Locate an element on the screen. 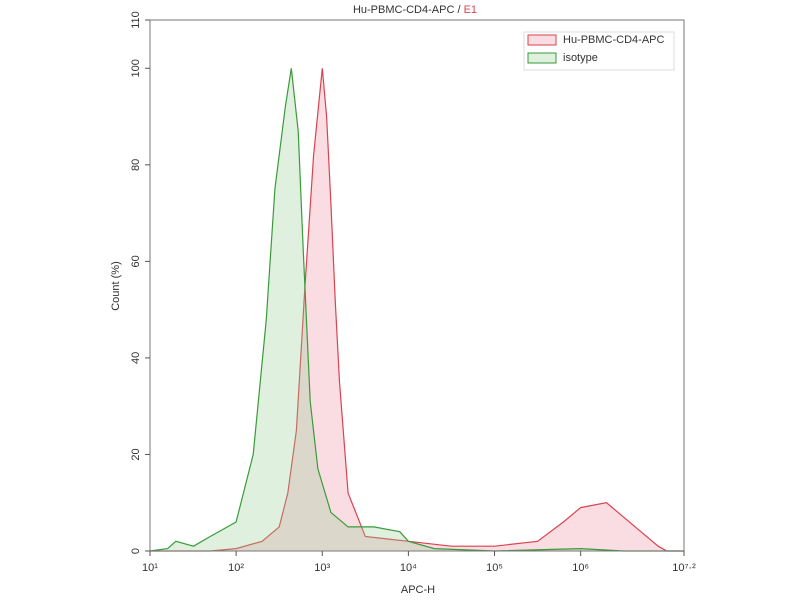 The image size is (800, 600). x-tick-label: 10⁶ is located at coordinates (580, 568).